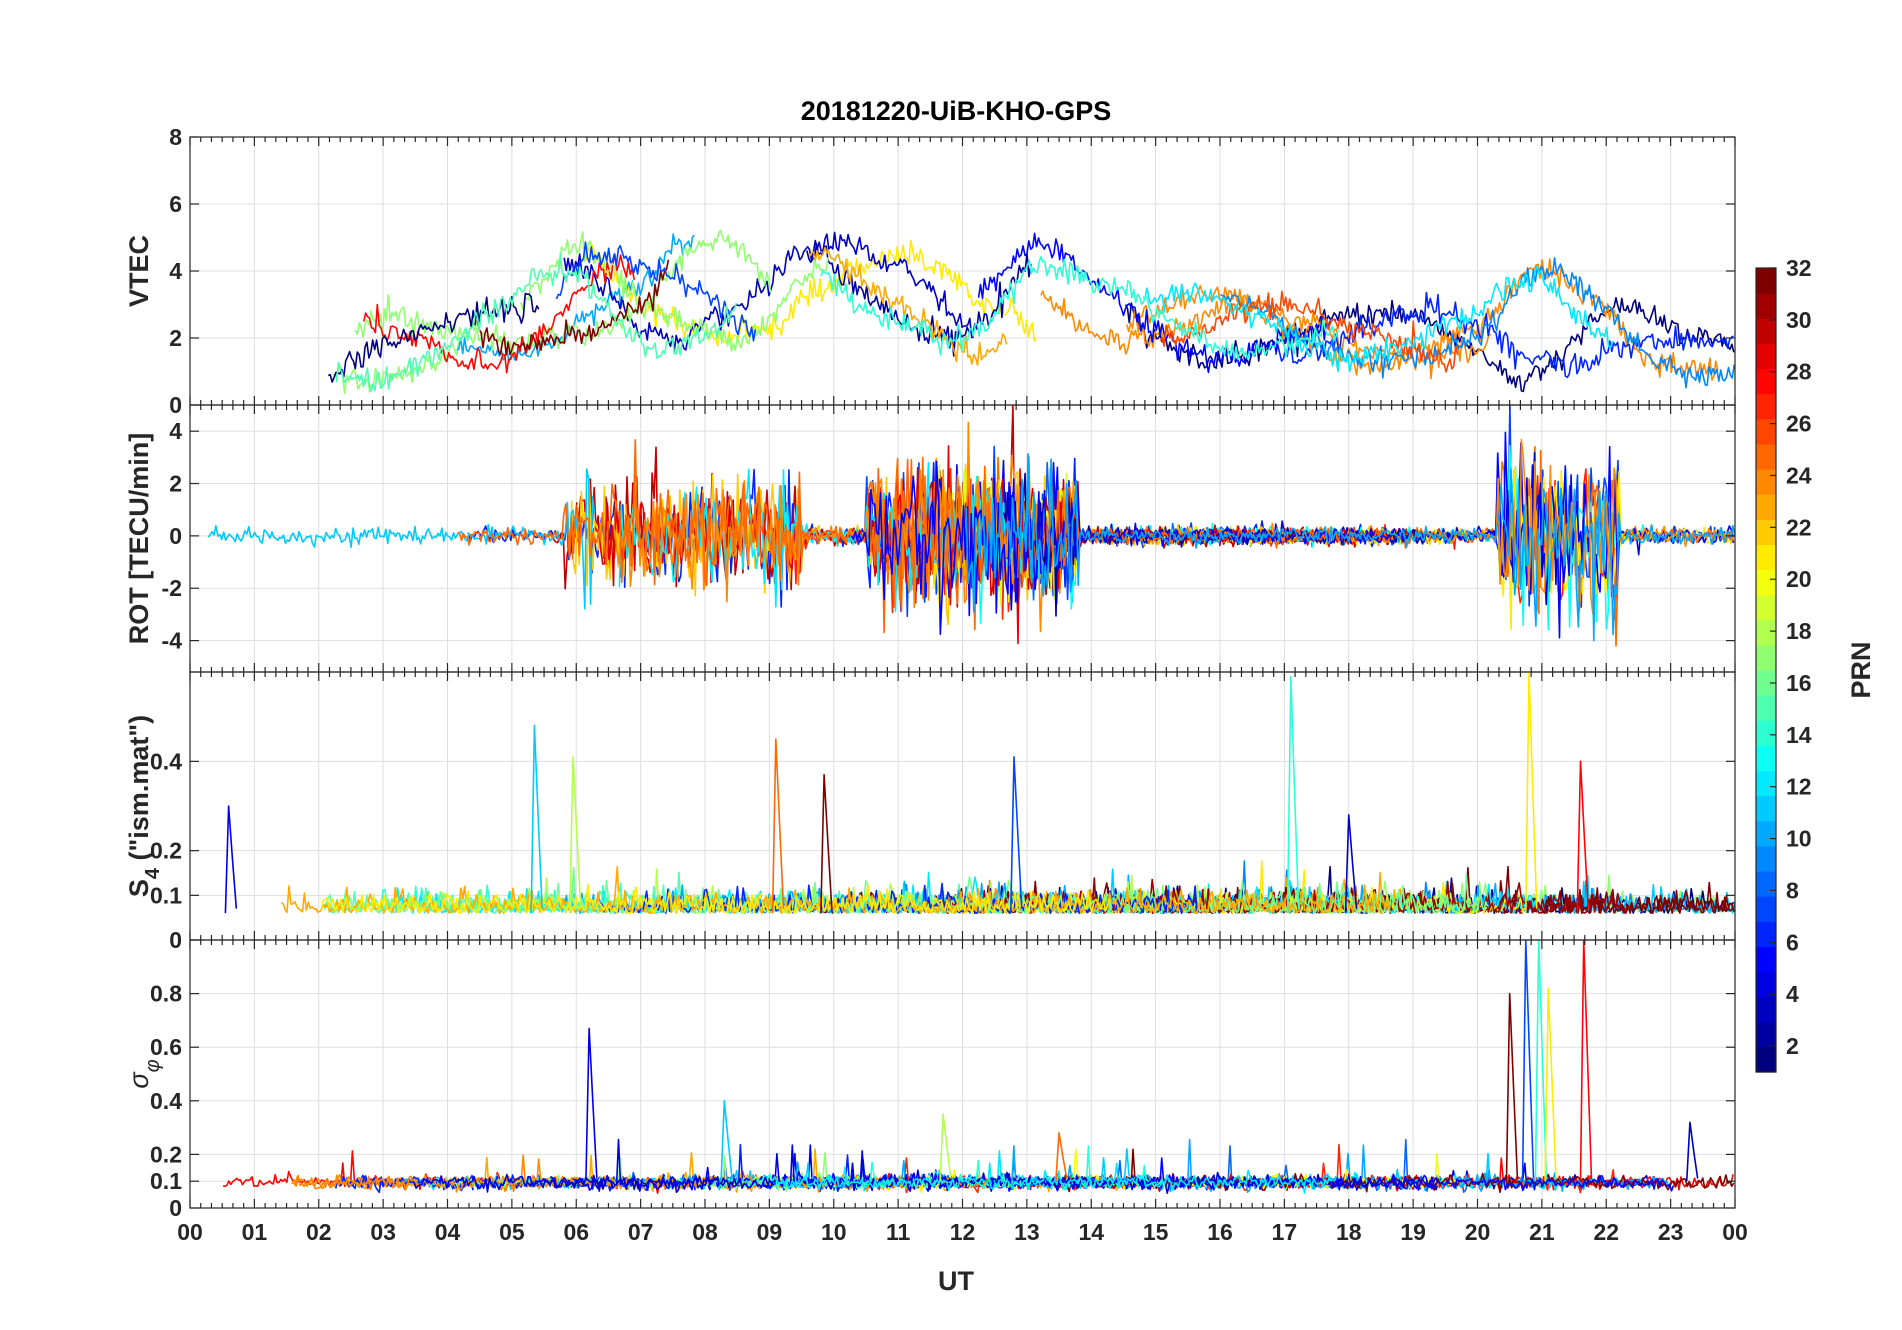 This screenshot has width=1902, height=1330. What do you see at coordinates (1799, 527) in the screenshot?
I see `colorbar-tick-label: 22` at bounding box center [1799, 527].